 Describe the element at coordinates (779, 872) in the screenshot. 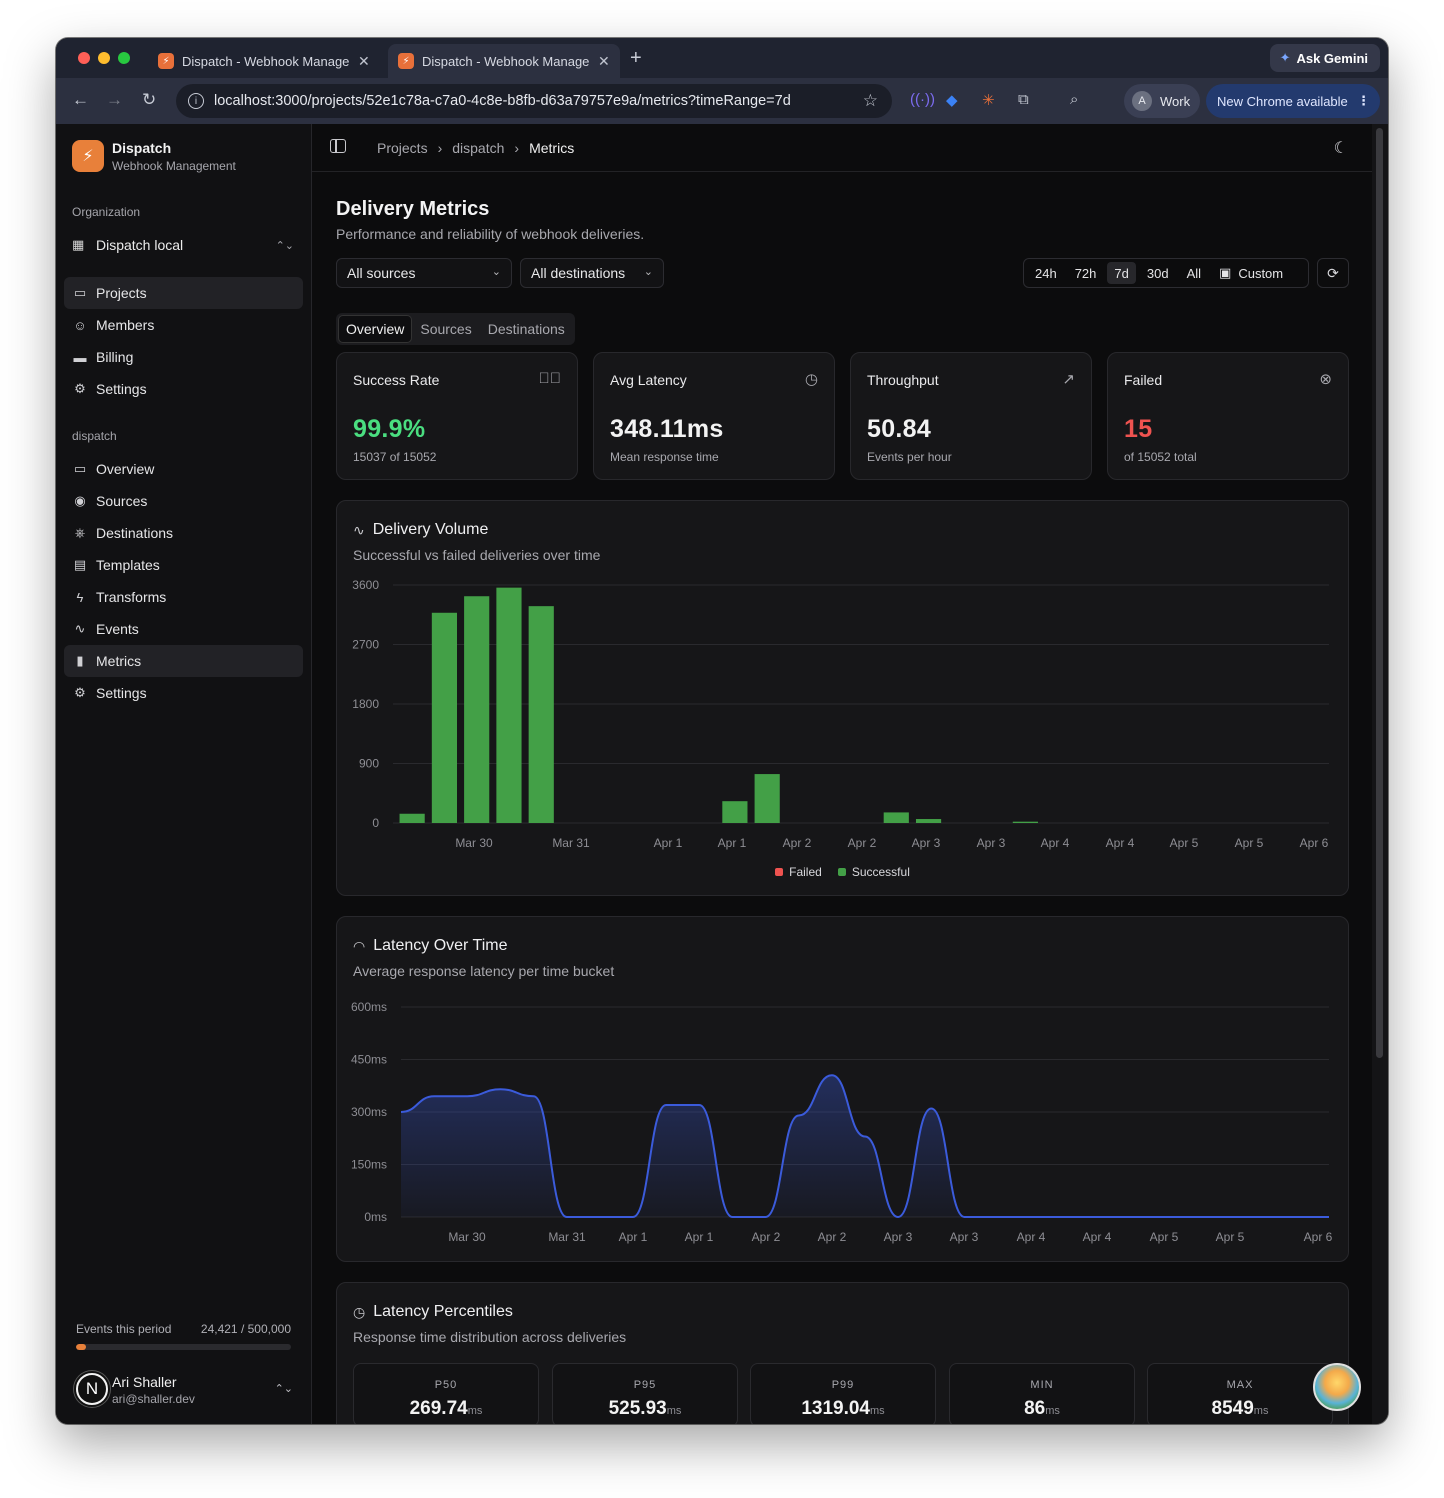

I see `legend-swatch-failed` at that location.